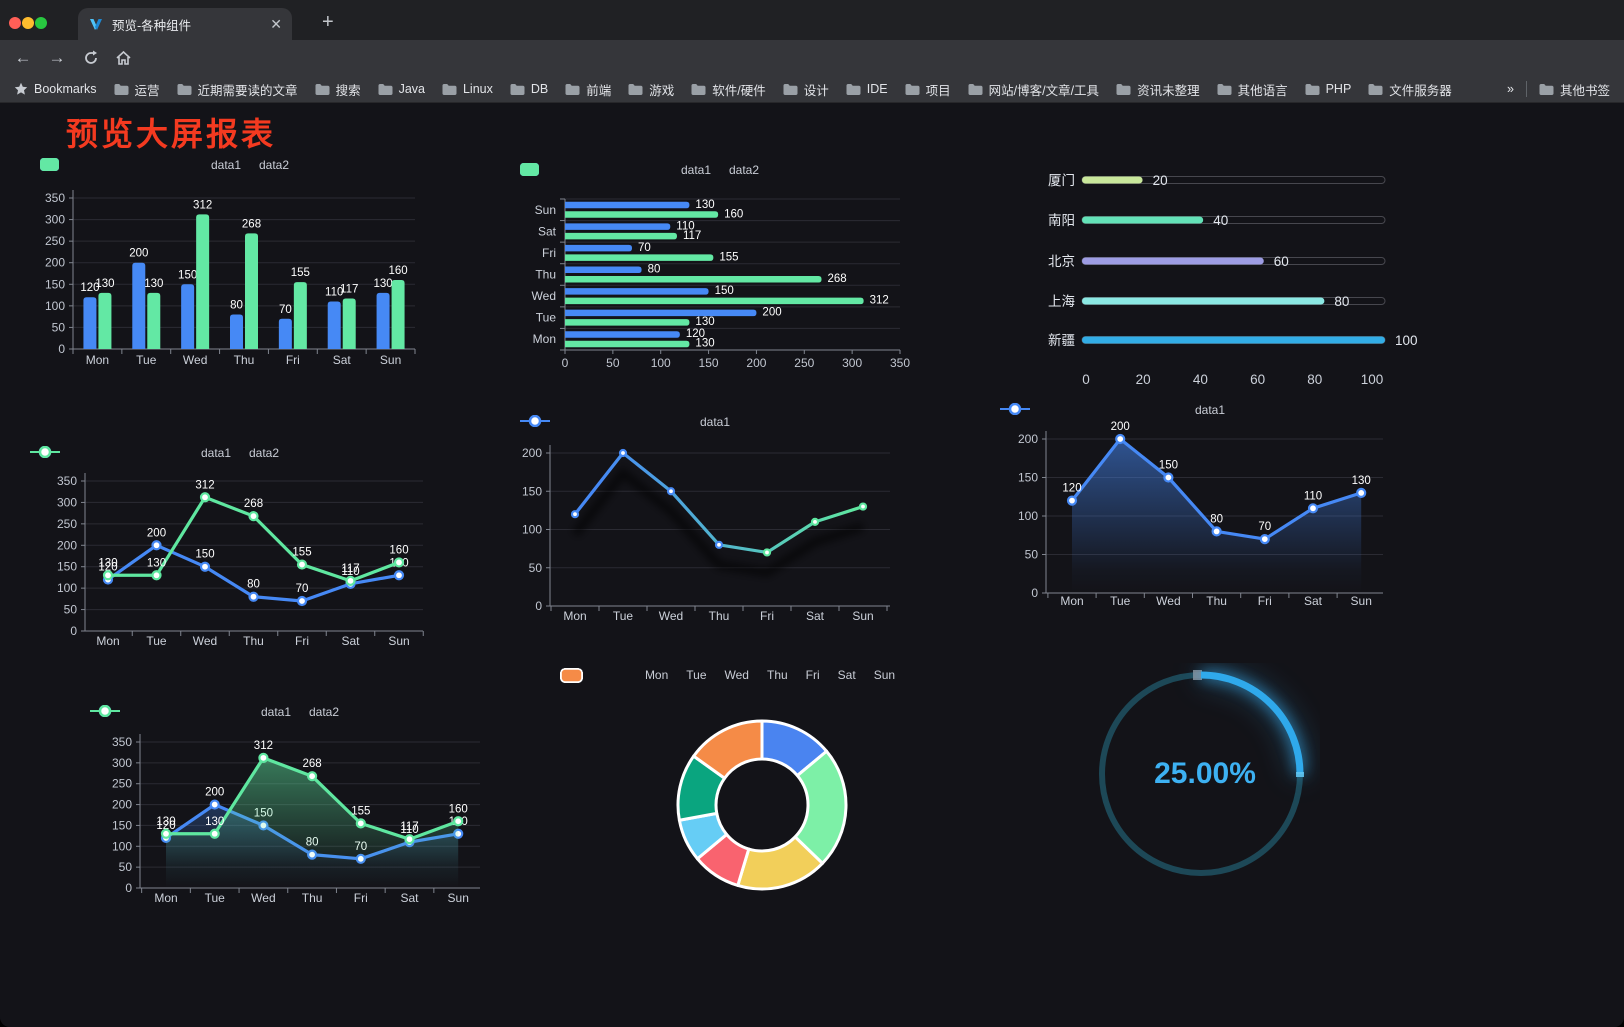  Describe the element at coordinates (599, 90) in the screenshot. I see `bookmark-label: 前端` at that location.